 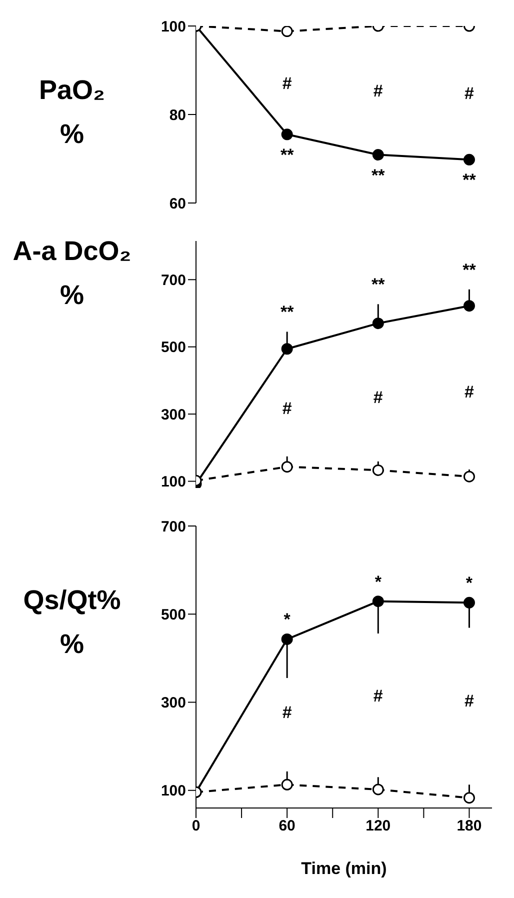 I want to click on y-axis-title: PaO₂ %, so click(x=72, y=112).